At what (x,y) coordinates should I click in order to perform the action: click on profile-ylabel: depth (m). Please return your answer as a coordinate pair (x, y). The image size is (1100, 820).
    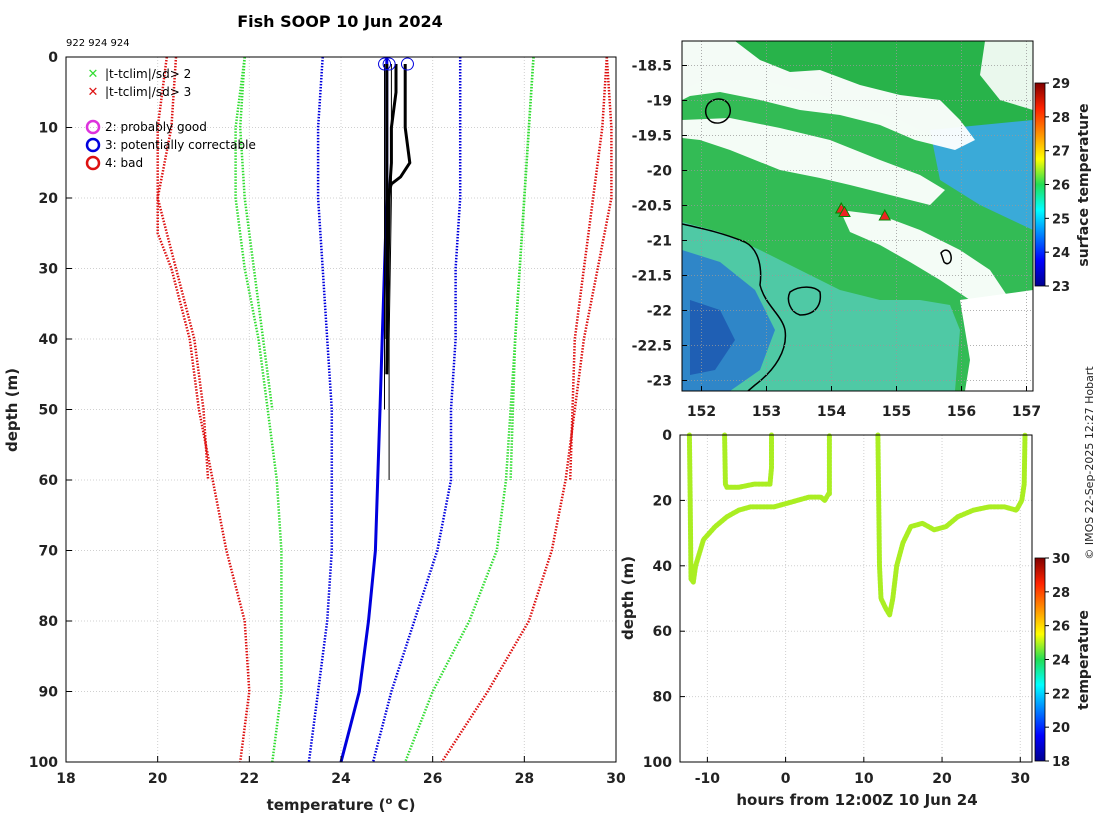
    Looking at the image, I should click on (12, 410).